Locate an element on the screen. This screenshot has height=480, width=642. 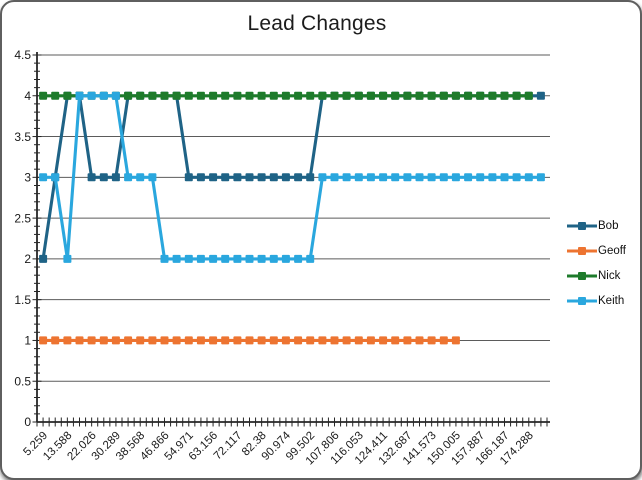
y-tick-label: 2.5 is located at coordinates (22, 218).